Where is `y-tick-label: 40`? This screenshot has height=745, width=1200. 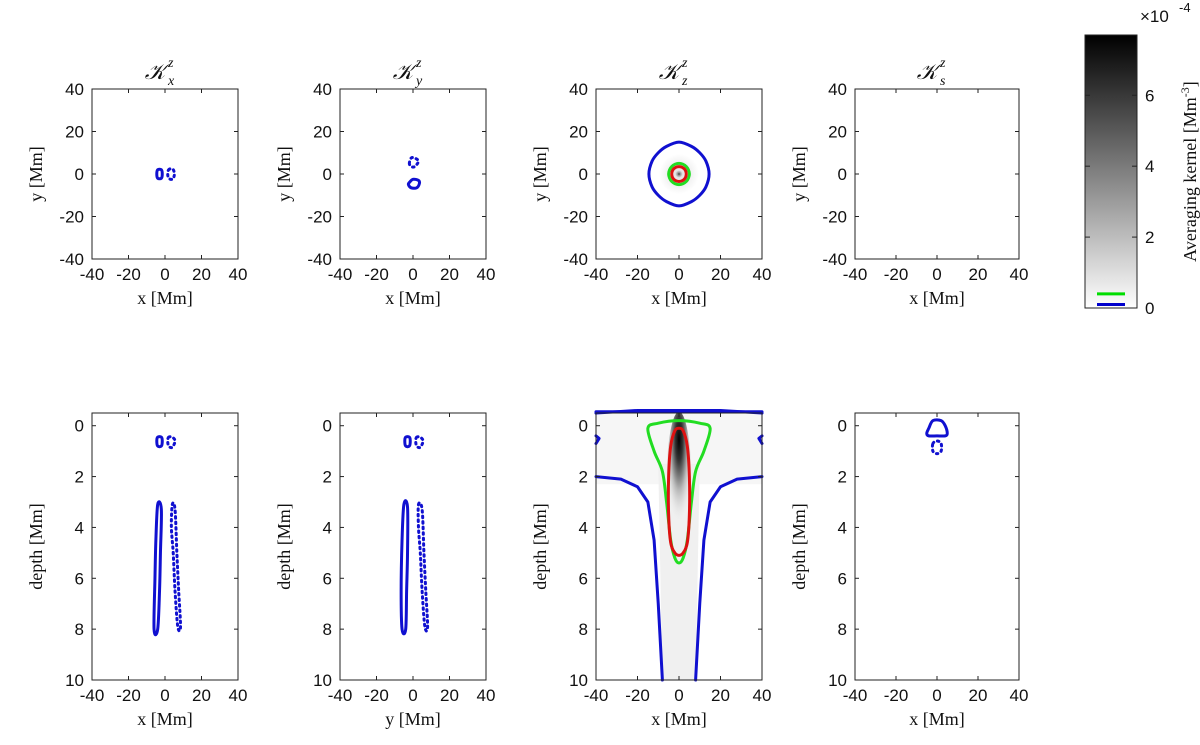 y-tick-label: 40 is located at coordinates (578, 89).